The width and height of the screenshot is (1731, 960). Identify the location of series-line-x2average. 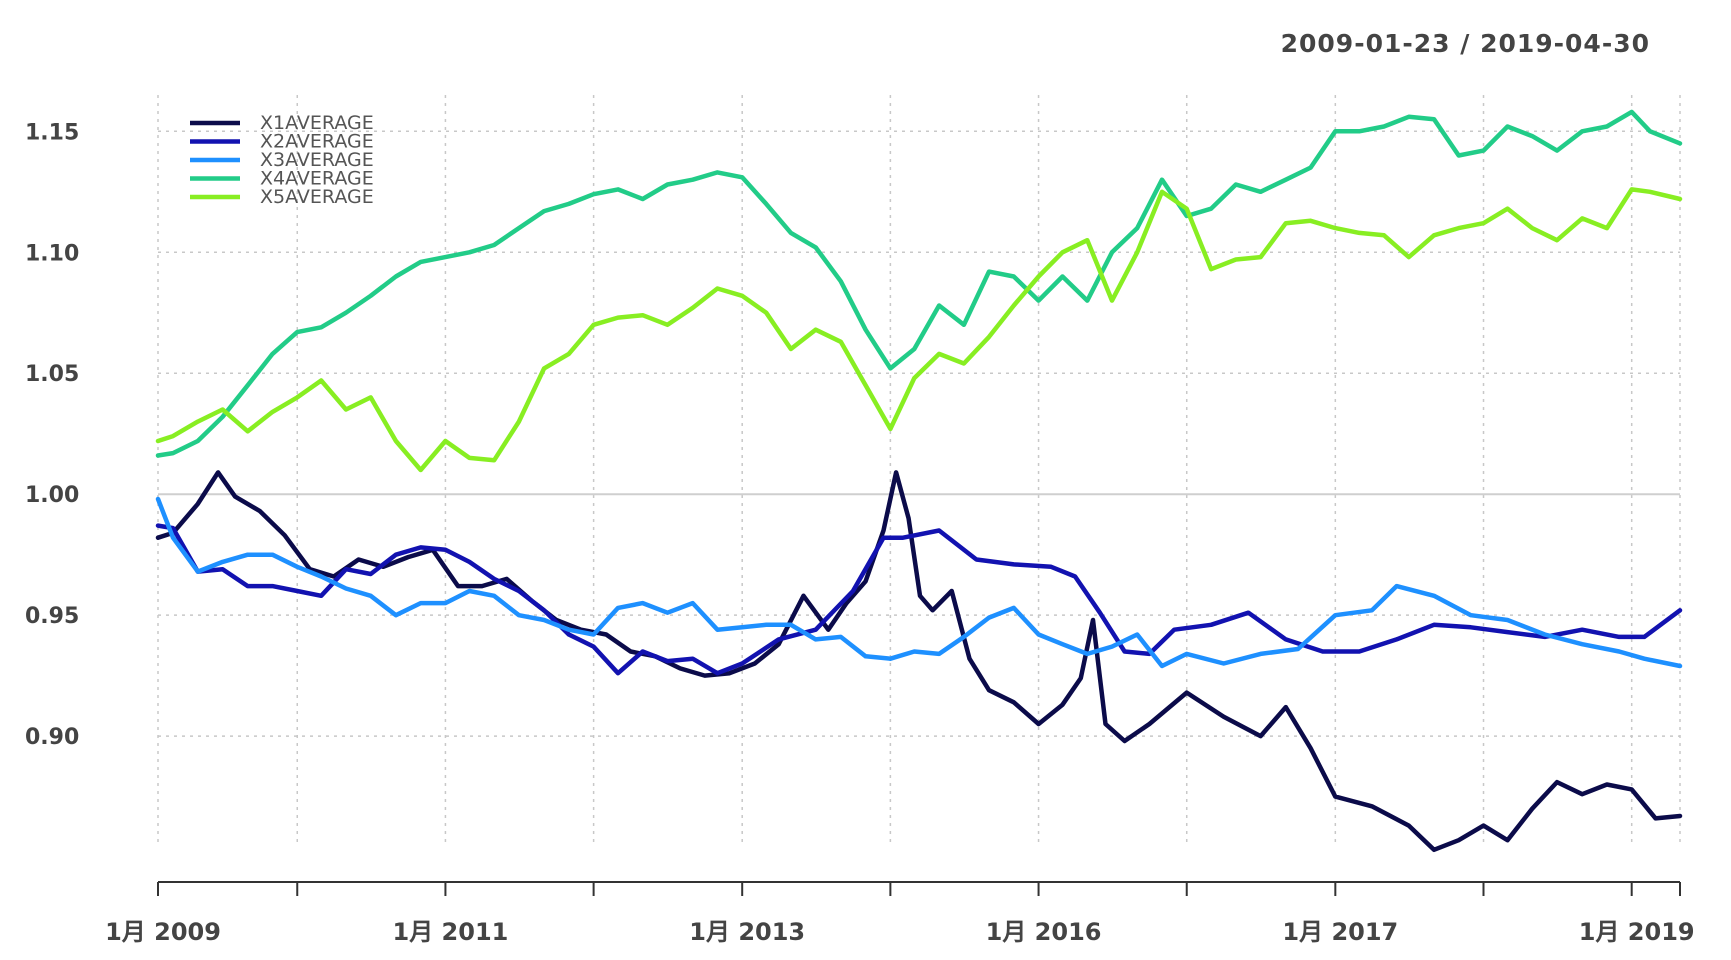
(919, 599).